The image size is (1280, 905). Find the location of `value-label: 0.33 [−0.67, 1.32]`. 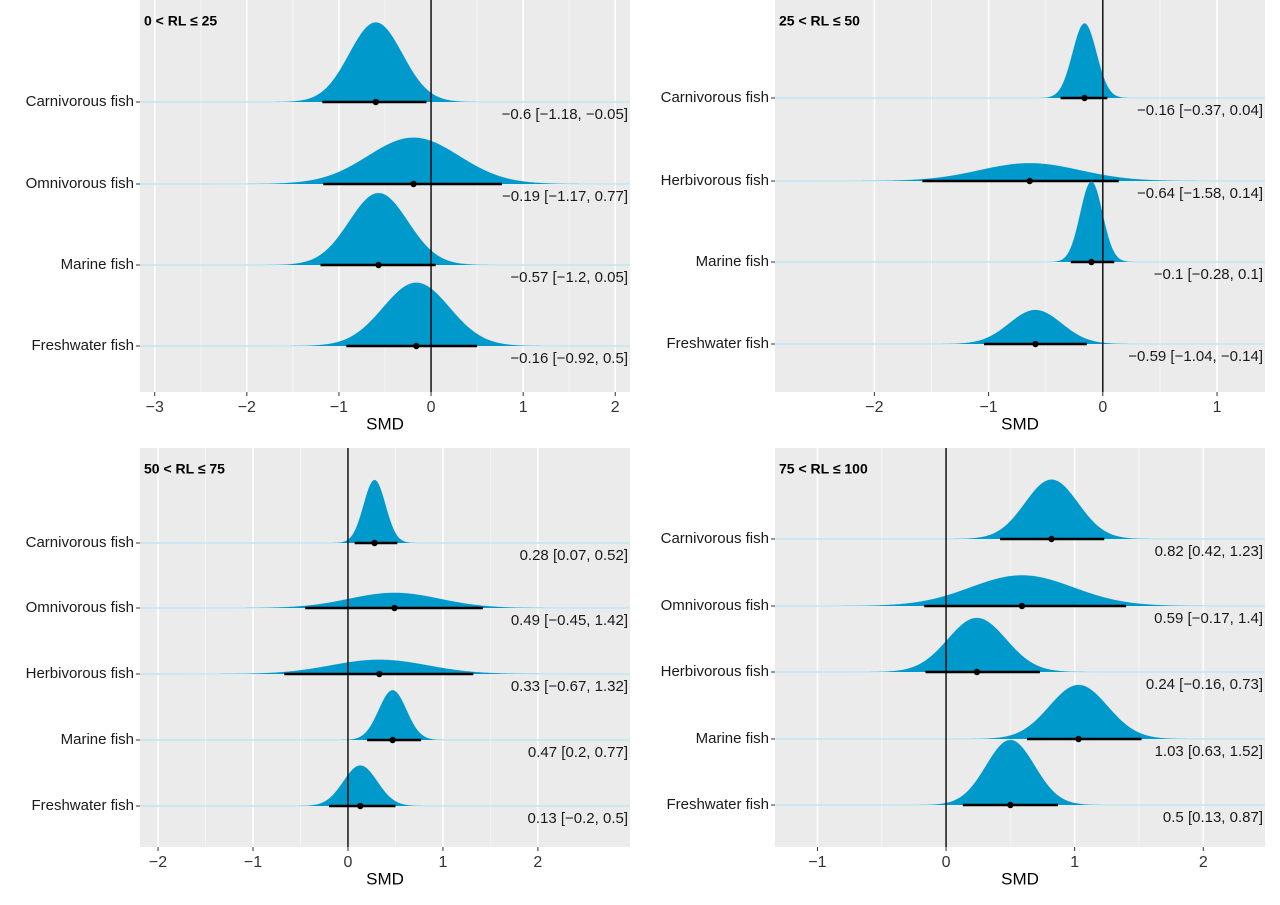

value-label: 0.33 [−0.67, 1.32] is located at coordinates (569, 686).